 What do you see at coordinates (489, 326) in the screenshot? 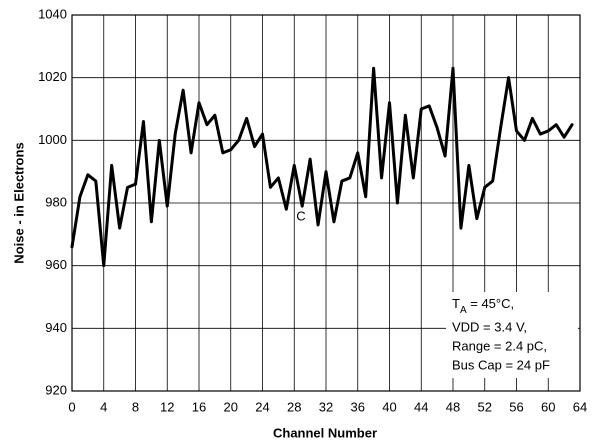
I see `conditions-line: VDD = 3.4 V,` at bounding box center [489, 326].